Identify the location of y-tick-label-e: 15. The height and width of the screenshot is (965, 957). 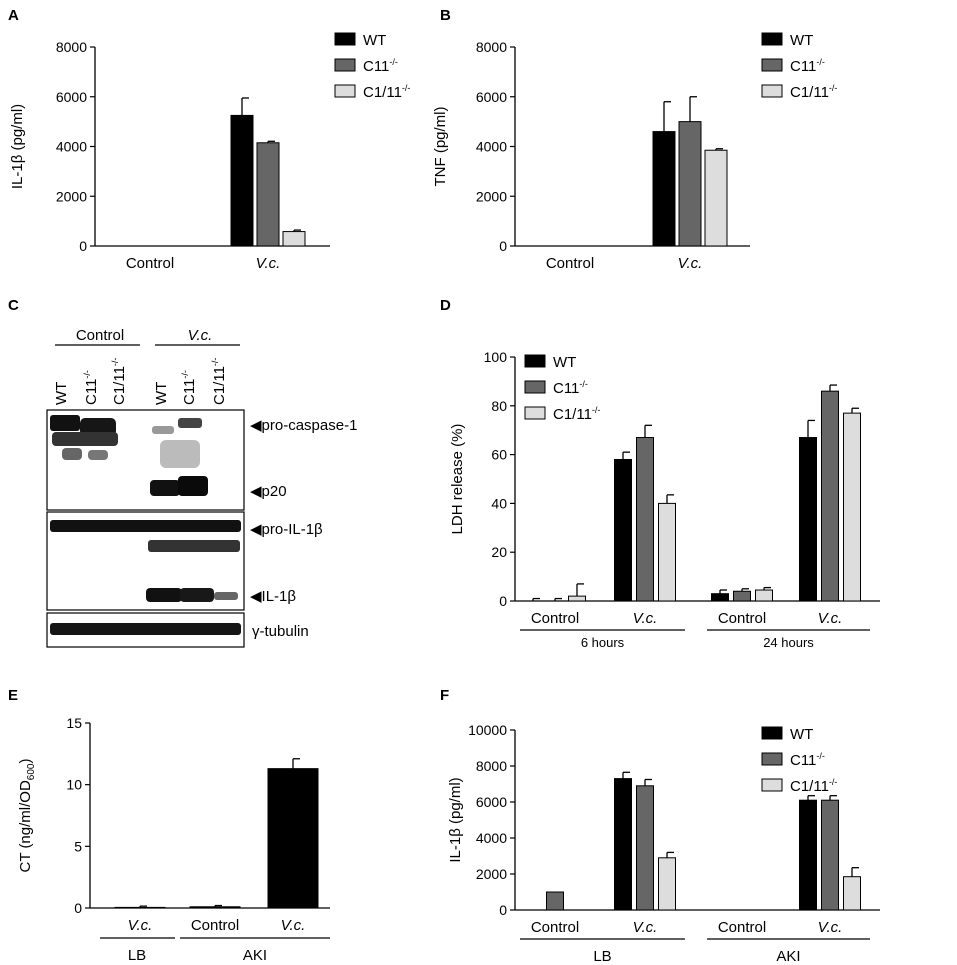
(74, 723).